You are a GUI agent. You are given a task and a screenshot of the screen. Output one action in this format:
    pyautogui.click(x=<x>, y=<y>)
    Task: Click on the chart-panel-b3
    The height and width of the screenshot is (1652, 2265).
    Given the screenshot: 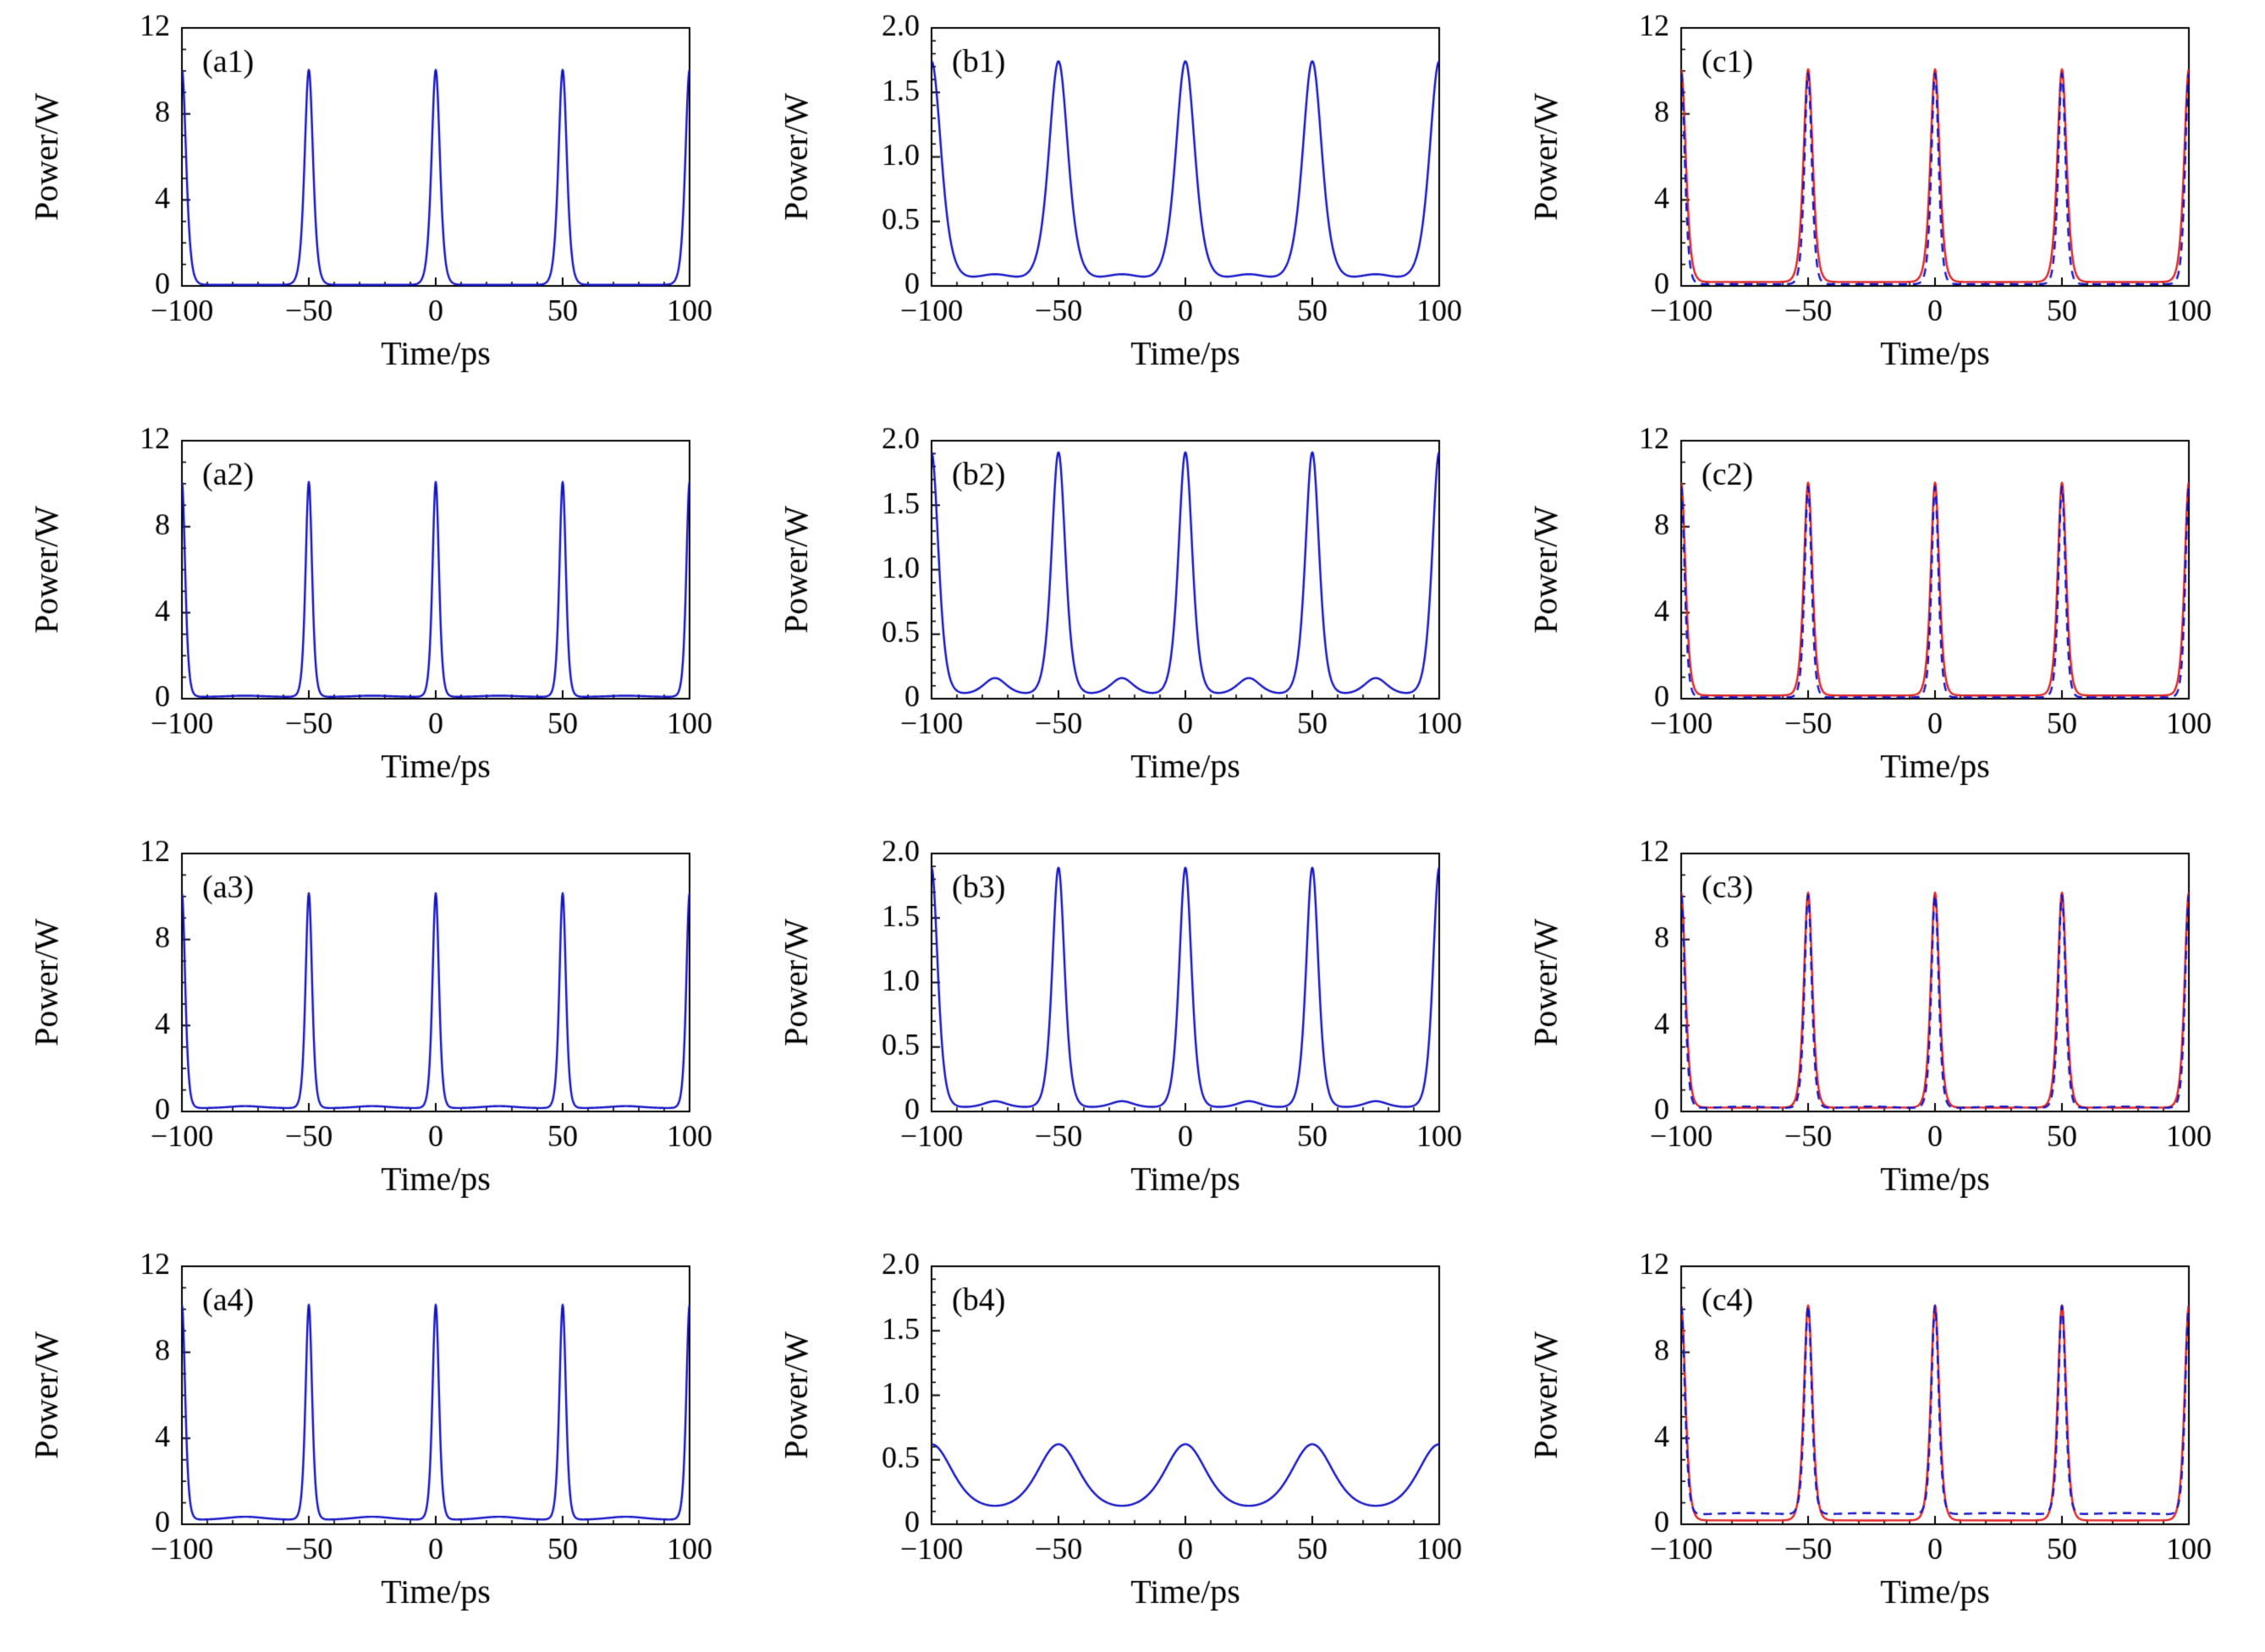 What is the action you would take?
    pyautogui.click(x=1126, y=1035)
    